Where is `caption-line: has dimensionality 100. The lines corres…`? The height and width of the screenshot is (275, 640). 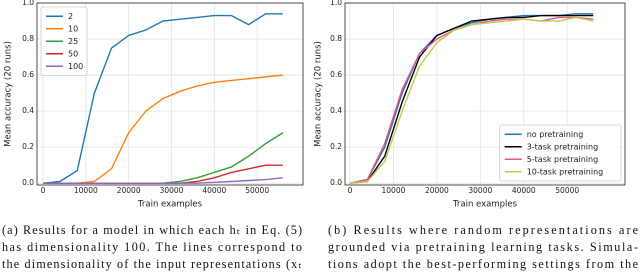 caption-line: has dimensionality 100. The lines corres… is located at coordinates (152, 247).